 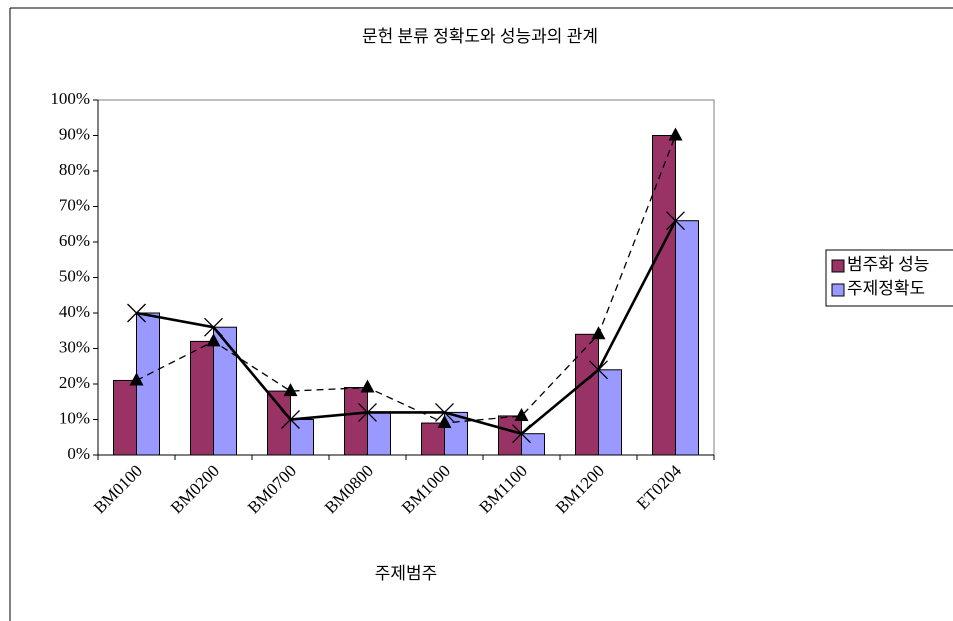 What do you see at coordinates (74, 346) in the screenshot?
I see `y-tick-label: 30%` at bounding box center [74, 346].